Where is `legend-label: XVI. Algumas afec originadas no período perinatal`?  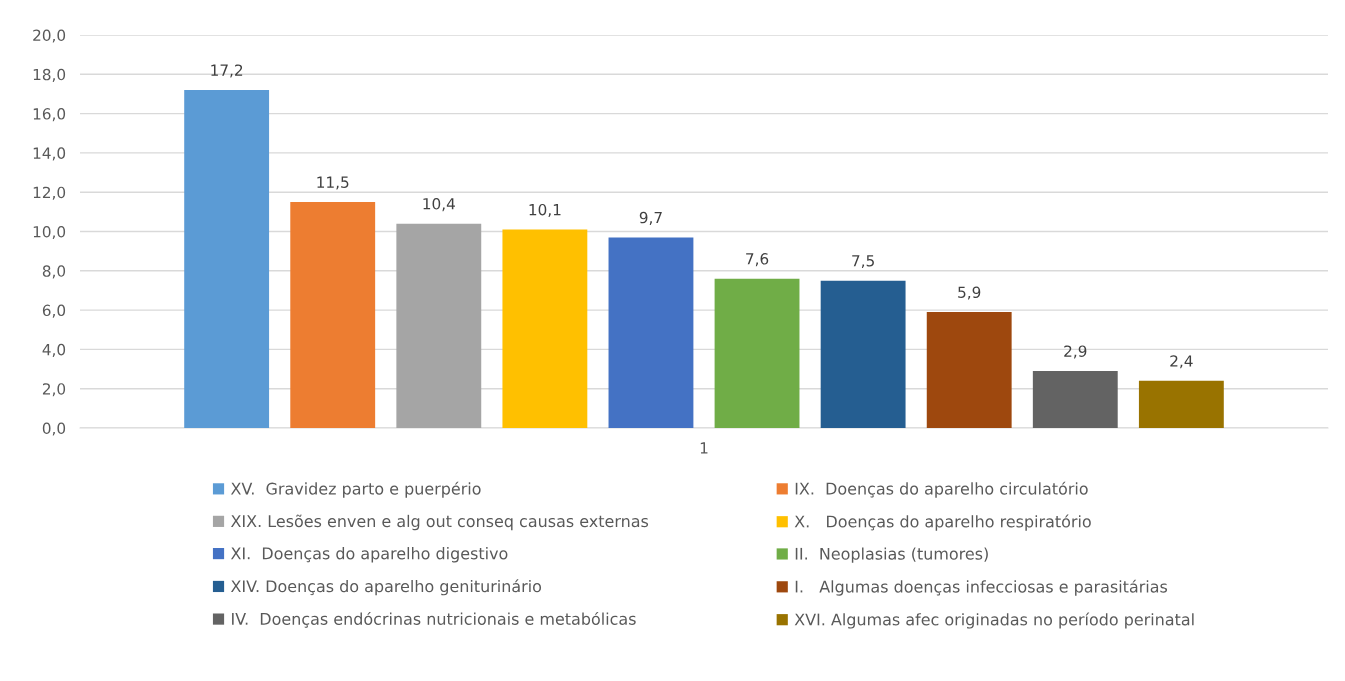
legend-label: XVI. Algumas afec originadas no período perinatal is located at coordinates (994, 620).